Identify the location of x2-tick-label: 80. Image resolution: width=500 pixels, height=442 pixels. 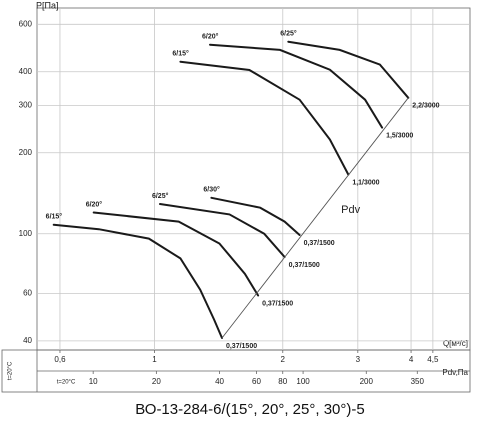
(282, 381).